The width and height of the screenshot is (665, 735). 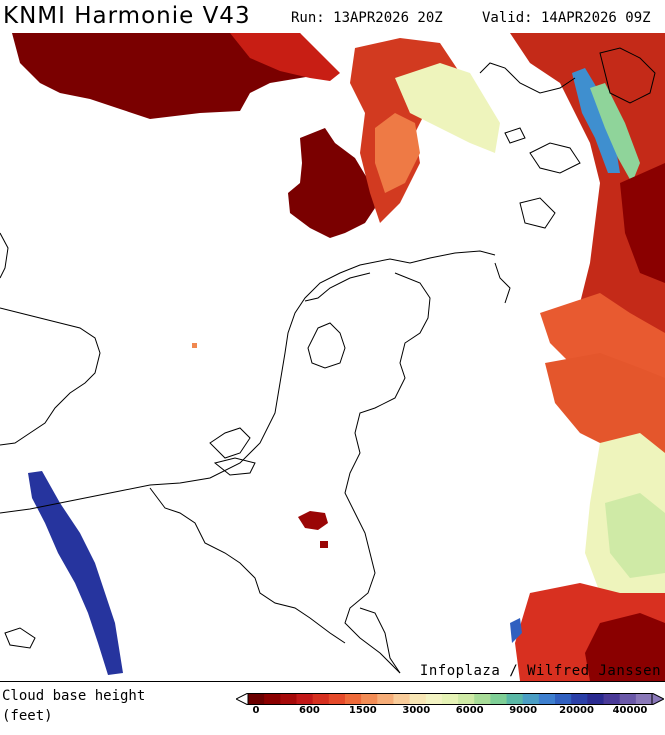 What do you see at coordinates (630, 710) in the screenshot?
I see `scale-tick-label: 40000` at bounding box center [630, 710].